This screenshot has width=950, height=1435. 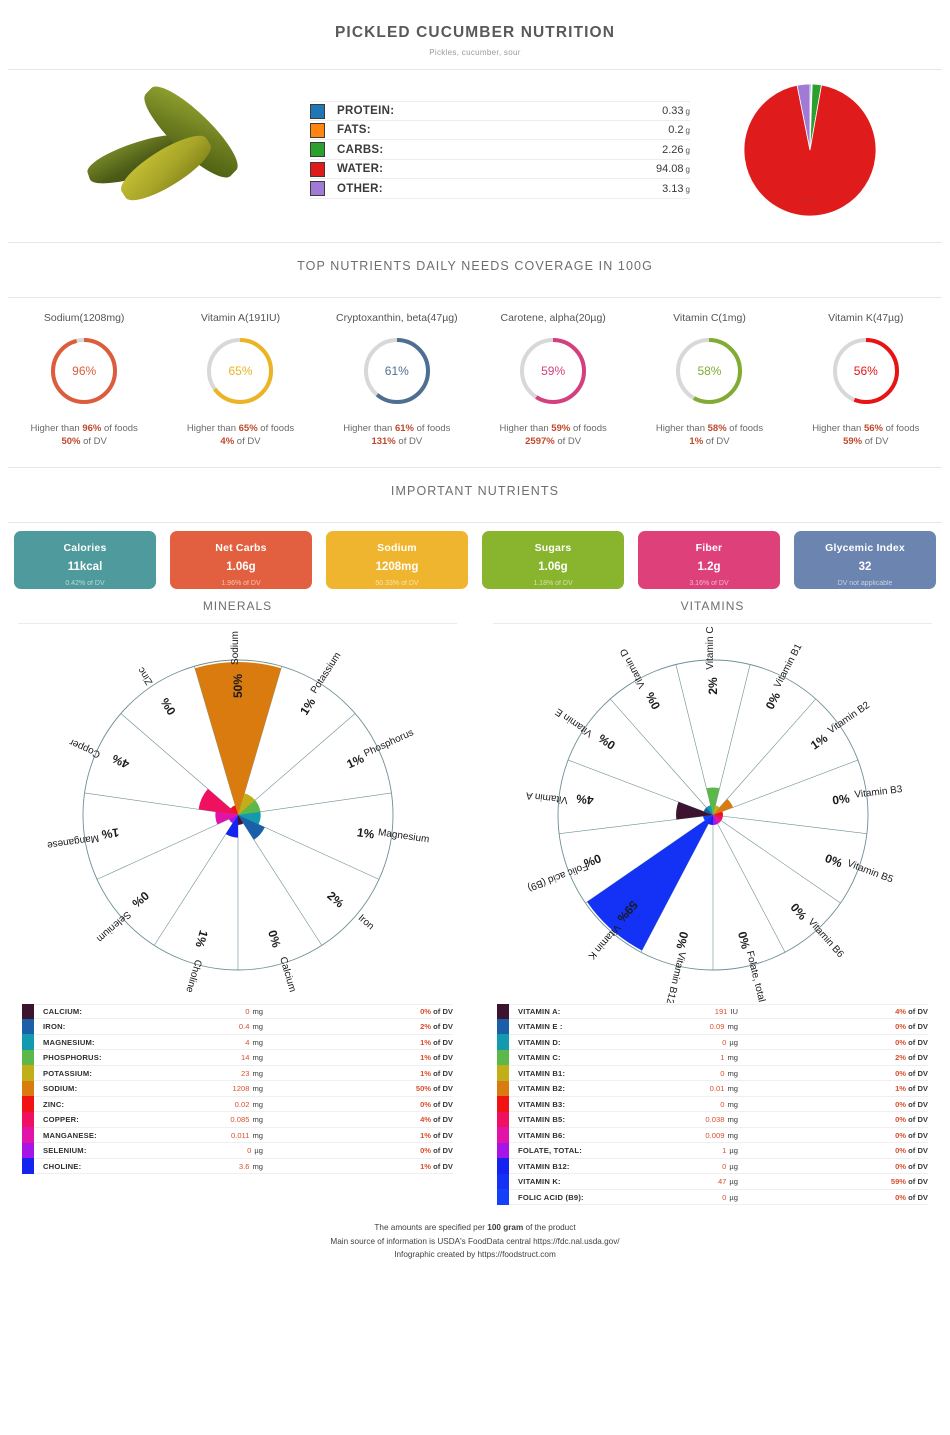 What do you see at coordinates (85, 547) in the screenshot?
I see `nutrient-card-name: Calories` at bounding box center [85, 547].